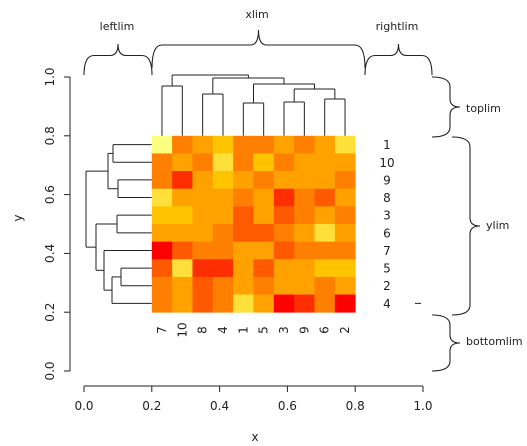 Image resolution: width=527 pixels, height=446 pixels. Describe the element at coordinates (117, 26) in the screenshot. I see `annotation-leftlim: leftlim` at that location.